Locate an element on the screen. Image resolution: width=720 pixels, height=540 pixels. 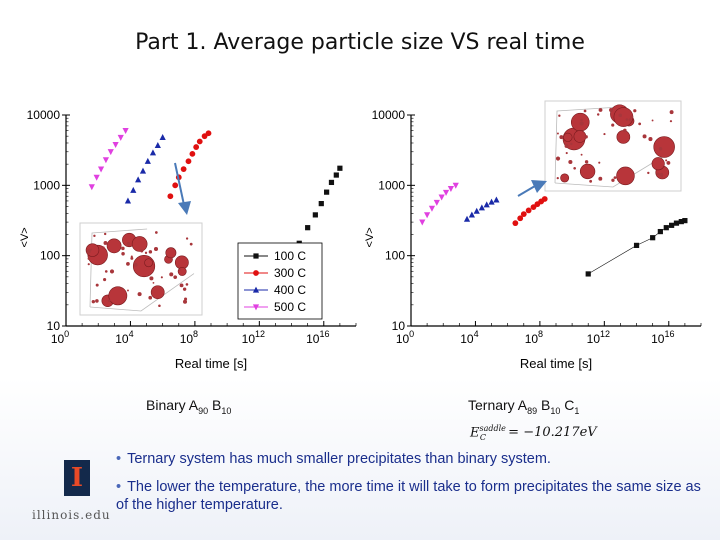
arrow-head-icon is located at coordinates (539, 186).